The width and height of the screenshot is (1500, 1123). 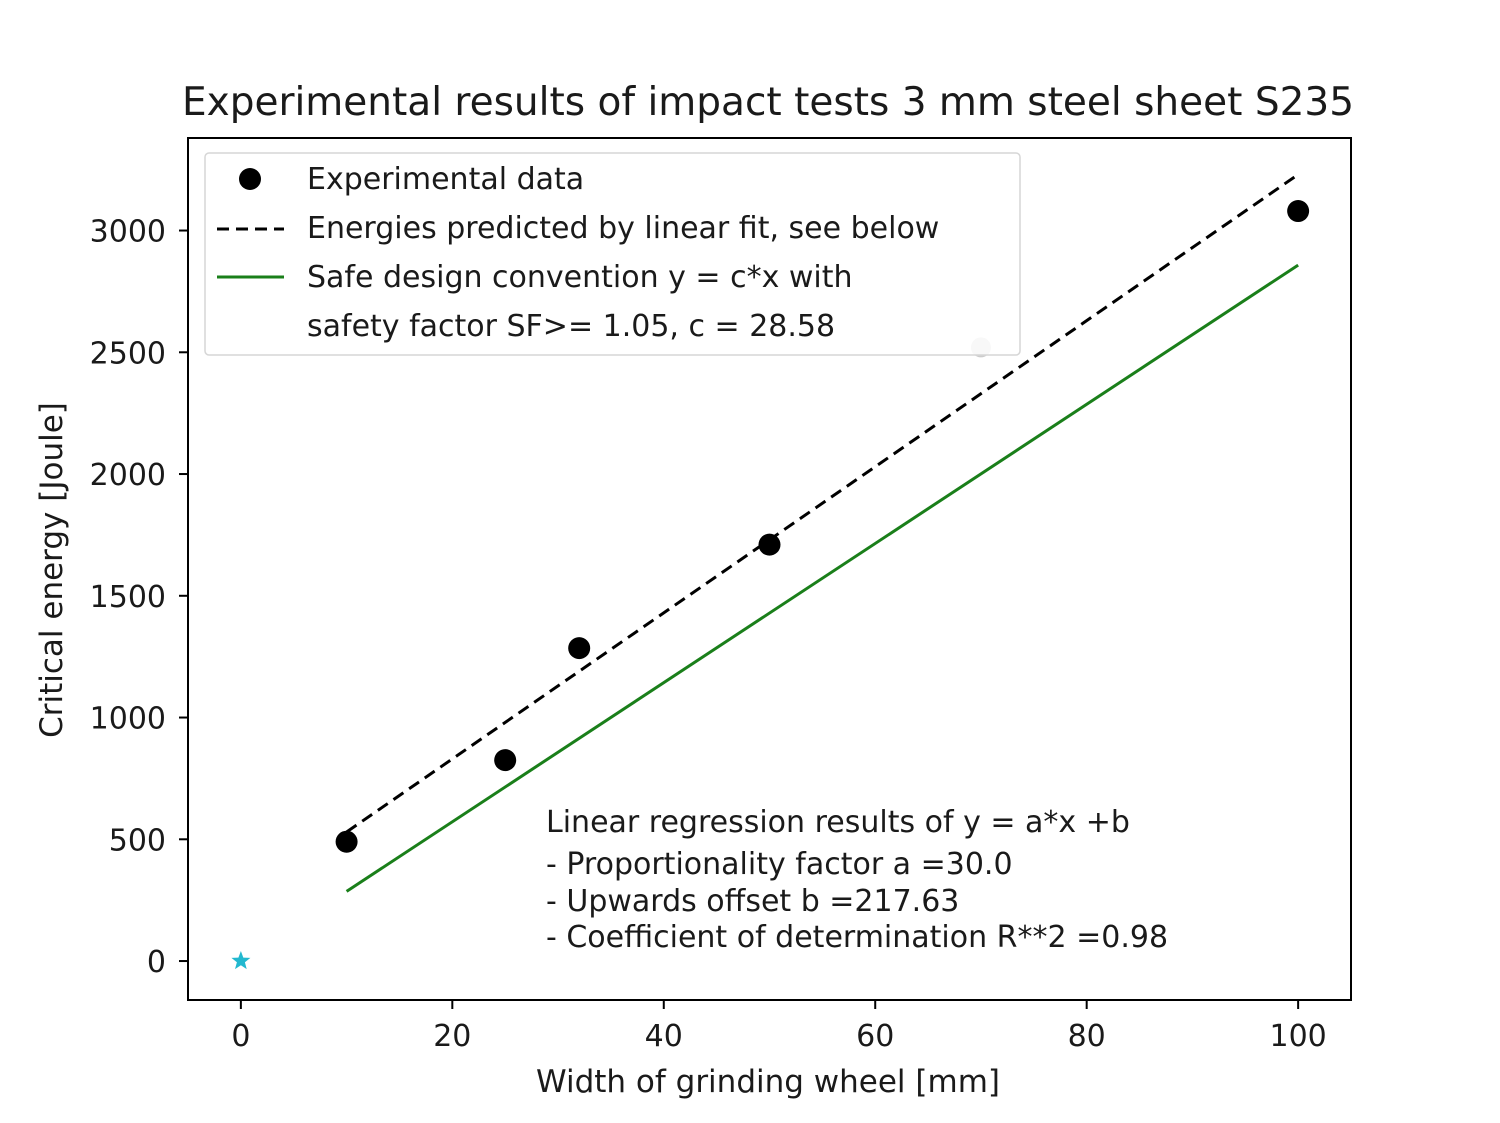 What do you see at coordinates (250, 179) in the screenshot?
I see `legend-marker-circle` at bounding box center [250, 179].